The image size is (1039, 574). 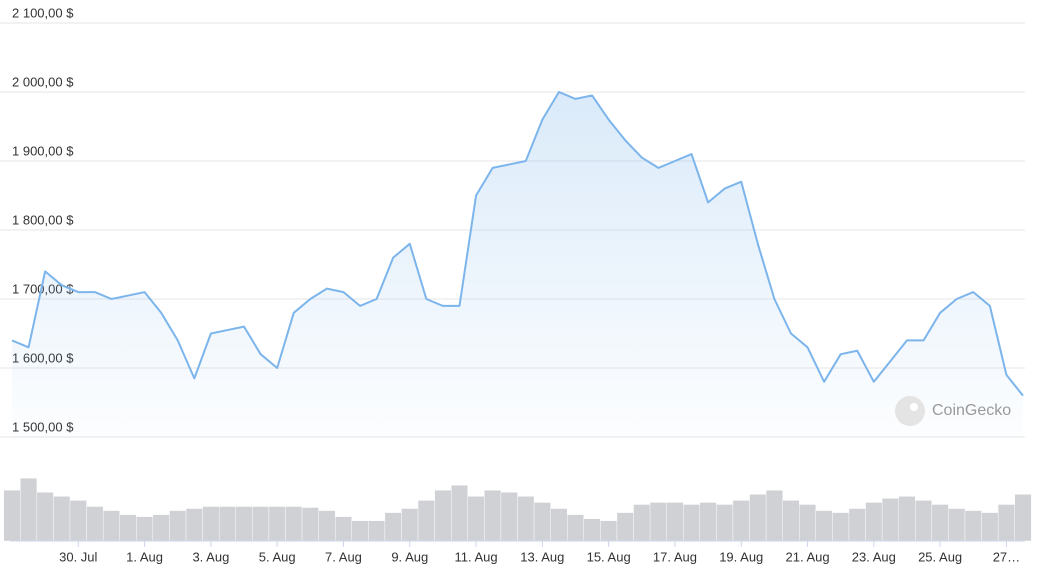 I want to click on watermark-text: CoinGecko, so click(x=971, y=410).